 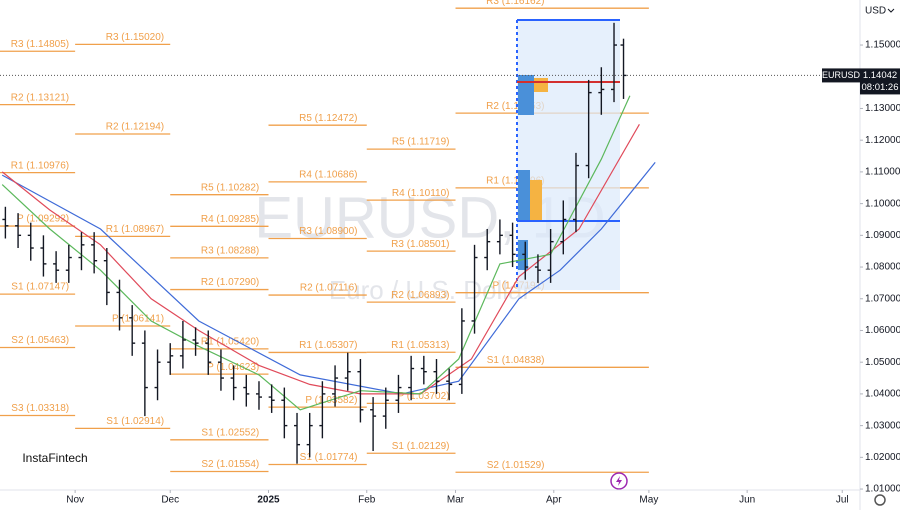 What do you see at coordinates (230, 187) in the screenshot?
I see `pivot-label: R5 (1.10282)` at bounding box center [230, 187].